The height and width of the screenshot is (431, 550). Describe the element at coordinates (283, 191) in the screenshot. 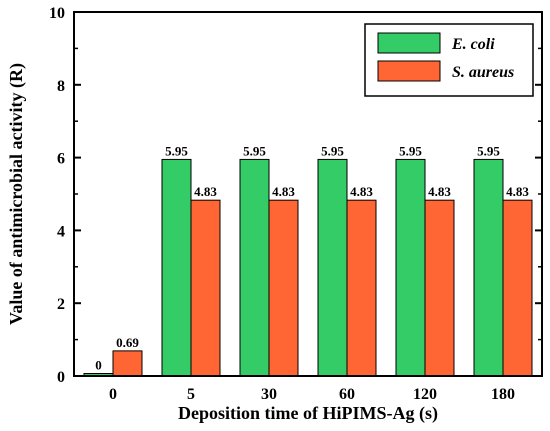

I see `data-label-series-1-2: 4.83` at that location.